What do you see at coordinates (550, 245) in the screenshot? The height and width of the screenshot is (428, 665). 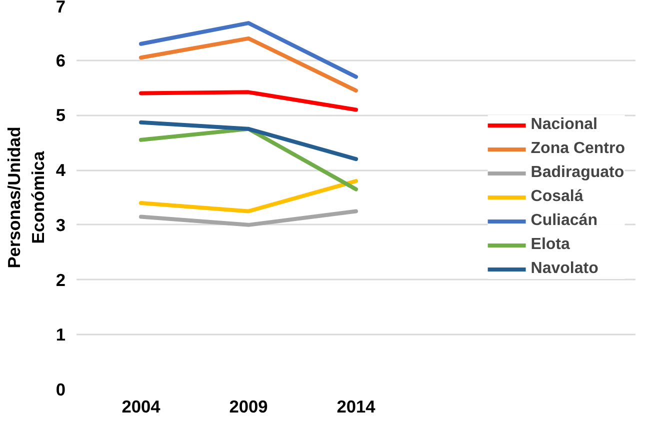 I see `legend-label: Elota` at bounding box center [550, 245].